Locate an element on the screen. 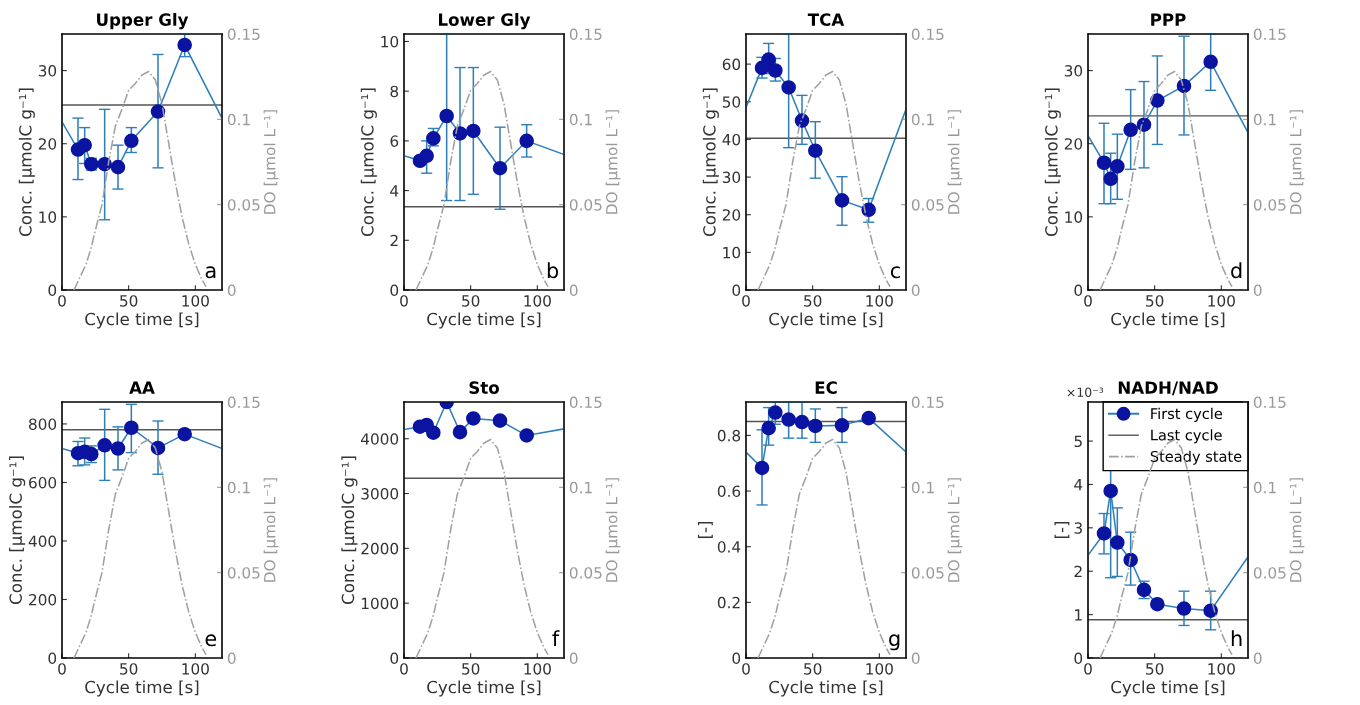 The height and width of the screenshot is (705, 1360). chart-title: PPP is located at coordinates (1168, 19).